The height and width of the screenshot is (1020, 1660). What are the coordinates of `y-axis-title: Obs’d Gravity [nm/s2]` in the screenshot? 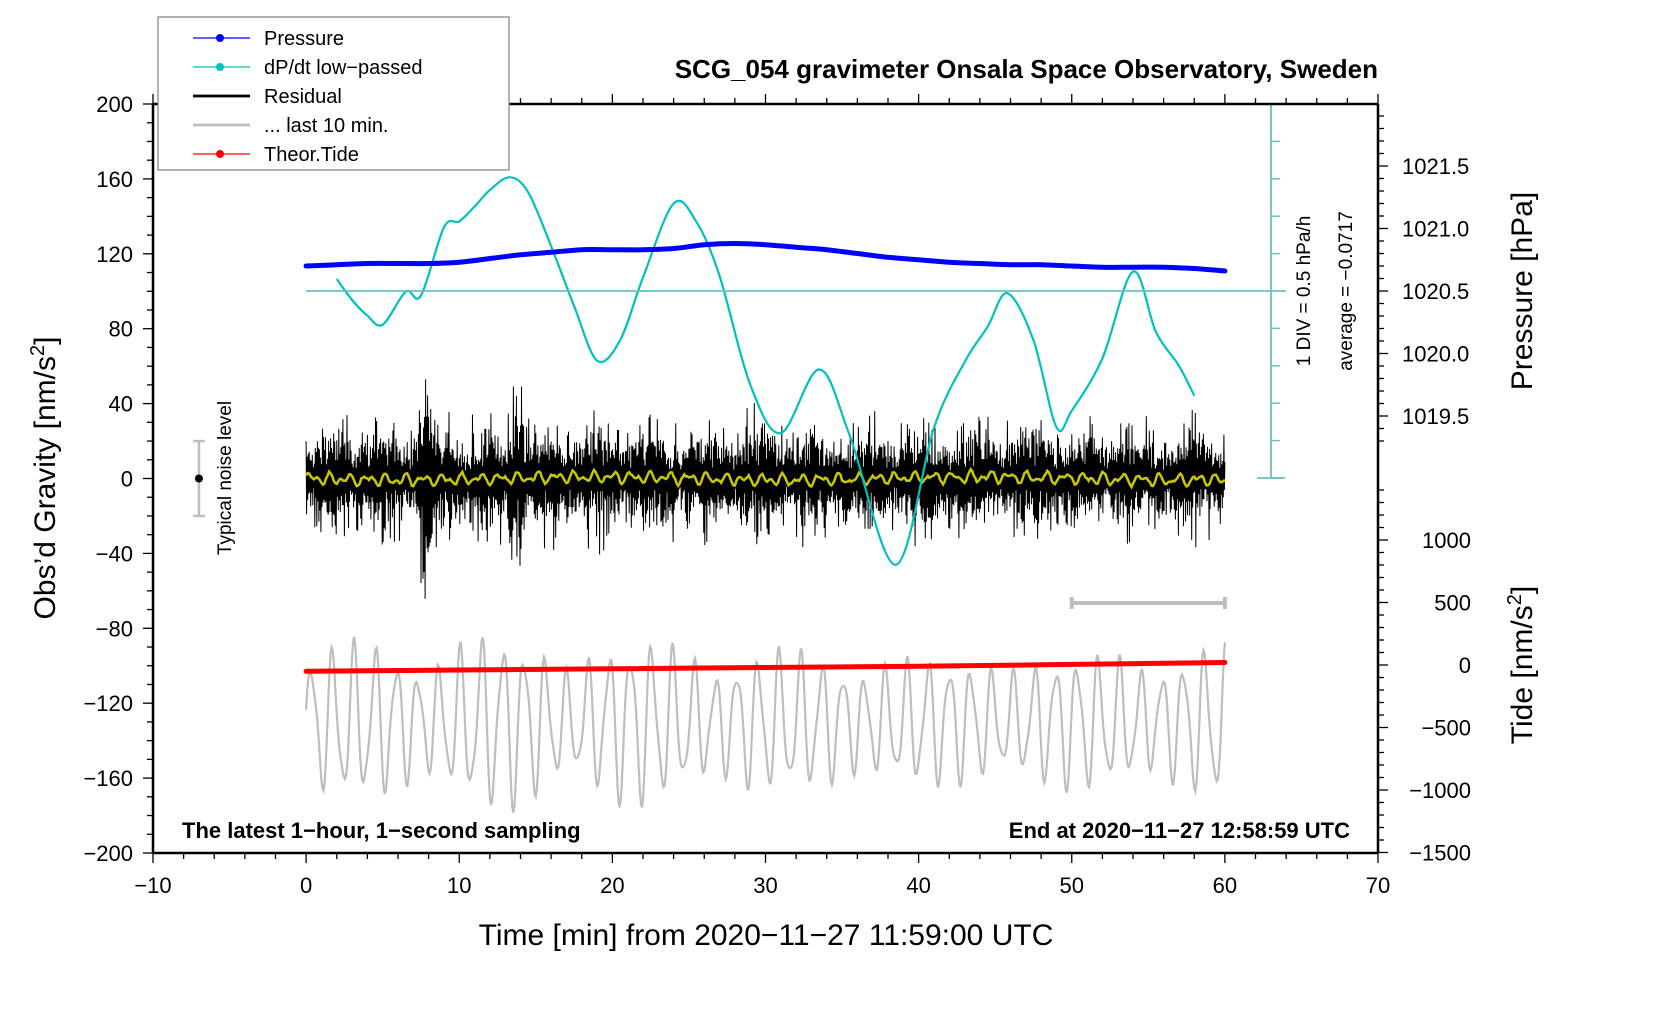 It's located at (44, 478).